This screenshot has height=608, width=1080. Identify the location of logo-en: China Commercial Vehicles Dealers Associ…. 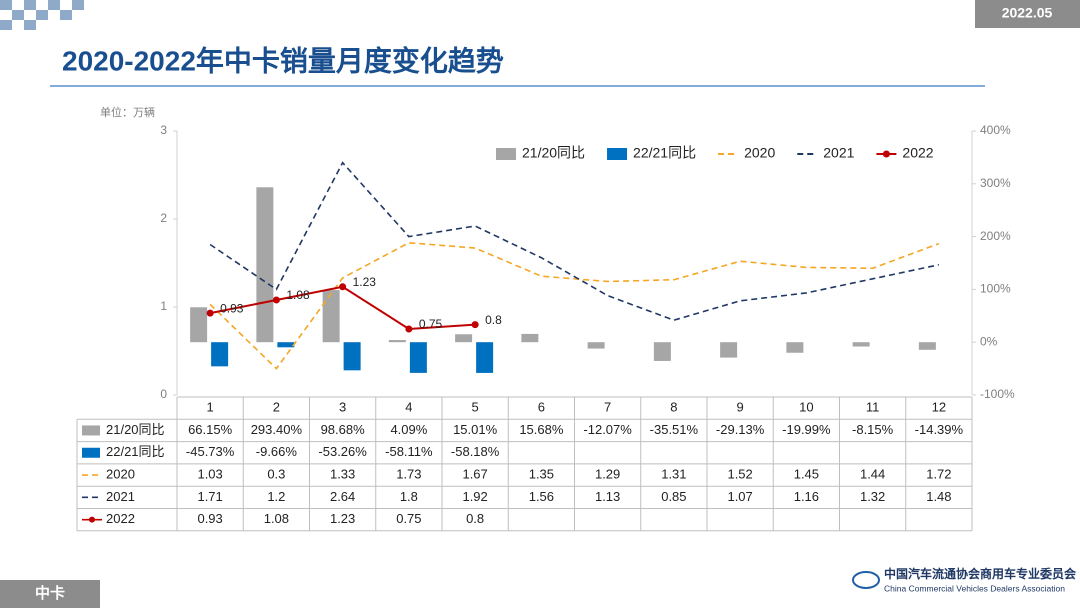
(974, 588).